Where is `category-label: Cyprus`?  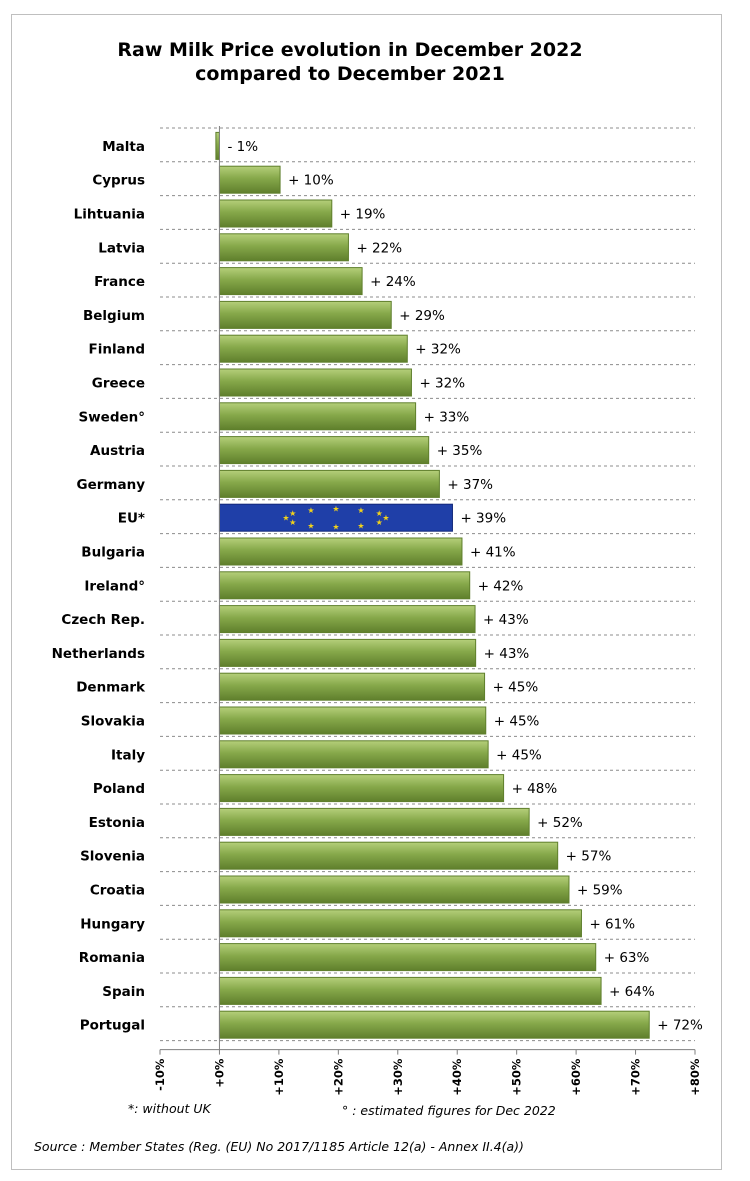 category-label: Cyprus is located at coordinates (118, 181).